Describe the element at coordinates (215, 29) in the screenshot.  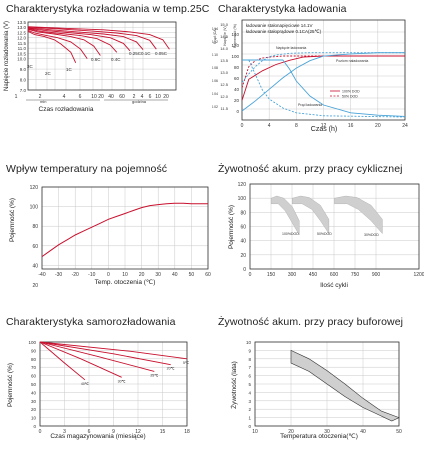
I see `charge-curr-tick-6: 0.14` at that location.